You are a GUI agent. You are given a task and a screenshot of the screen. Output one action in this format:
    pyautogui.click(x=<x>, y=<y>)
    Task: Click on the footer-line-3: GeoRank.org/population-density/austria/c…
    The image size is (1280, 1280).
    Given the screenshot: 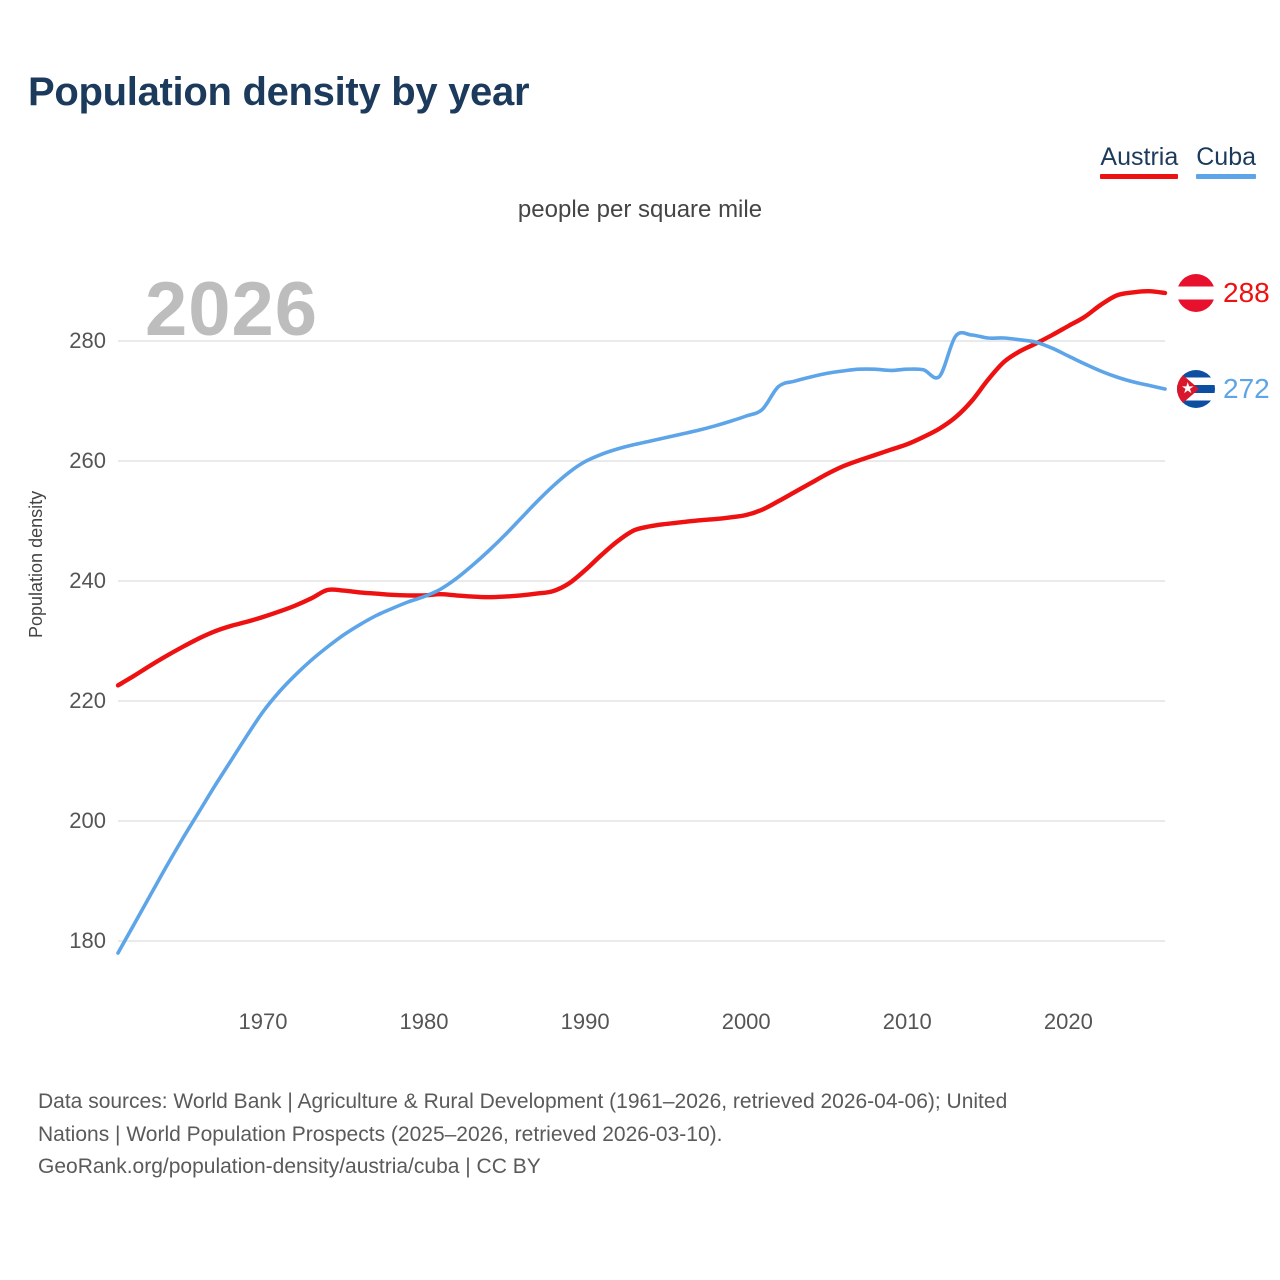 What is the action you would take?
    pyautogui.click(x=289, y=1167)
    